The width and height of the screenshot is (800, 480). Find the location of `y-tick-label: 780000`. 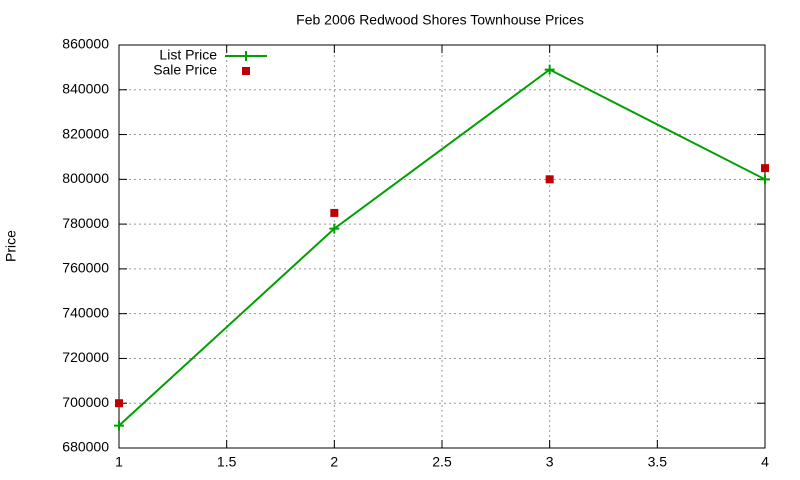

y-tick-label: 780000 is located at coordinates (85, 223).